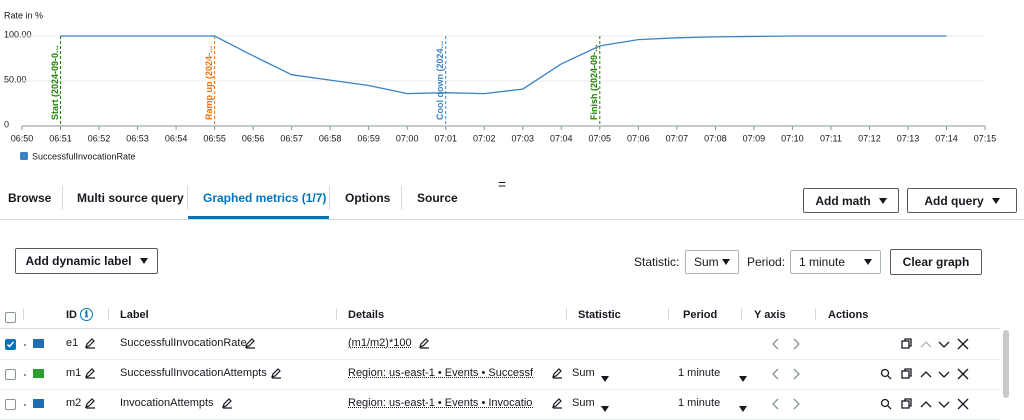  What do you see at coordinates (134, 315) in the screenshot?
I see `column-header: Label` at bounding box center [134, 315].